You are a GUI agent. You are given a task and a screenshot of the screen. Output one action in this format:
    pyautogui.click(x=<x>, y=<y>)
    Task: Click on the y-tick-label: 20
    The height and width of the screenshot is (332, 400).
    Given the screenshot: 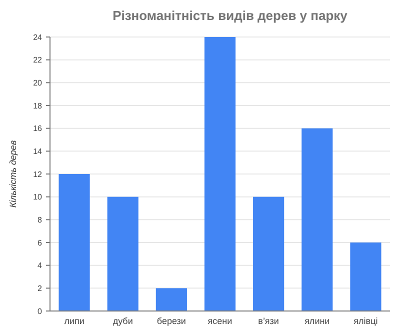 What is the action you would take?
    pyautogui.click(x=38, y=83)
    